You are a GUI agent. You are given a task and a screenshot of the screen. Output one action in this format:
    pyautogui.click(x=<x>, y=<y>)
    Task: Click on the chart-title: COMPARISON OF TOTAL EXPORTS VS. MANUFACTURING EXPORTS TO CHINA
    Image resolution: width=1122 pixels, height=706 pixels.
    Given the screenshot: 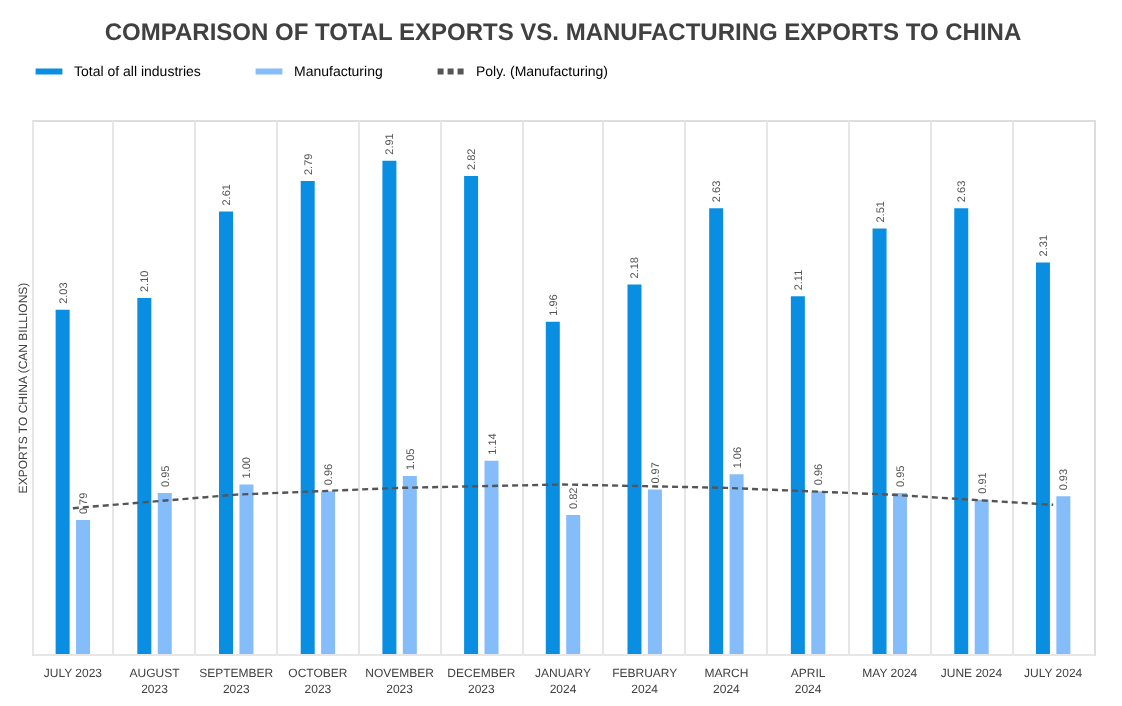 What is the action you would take?
    pyautogui.click(x=563, y=32)
    